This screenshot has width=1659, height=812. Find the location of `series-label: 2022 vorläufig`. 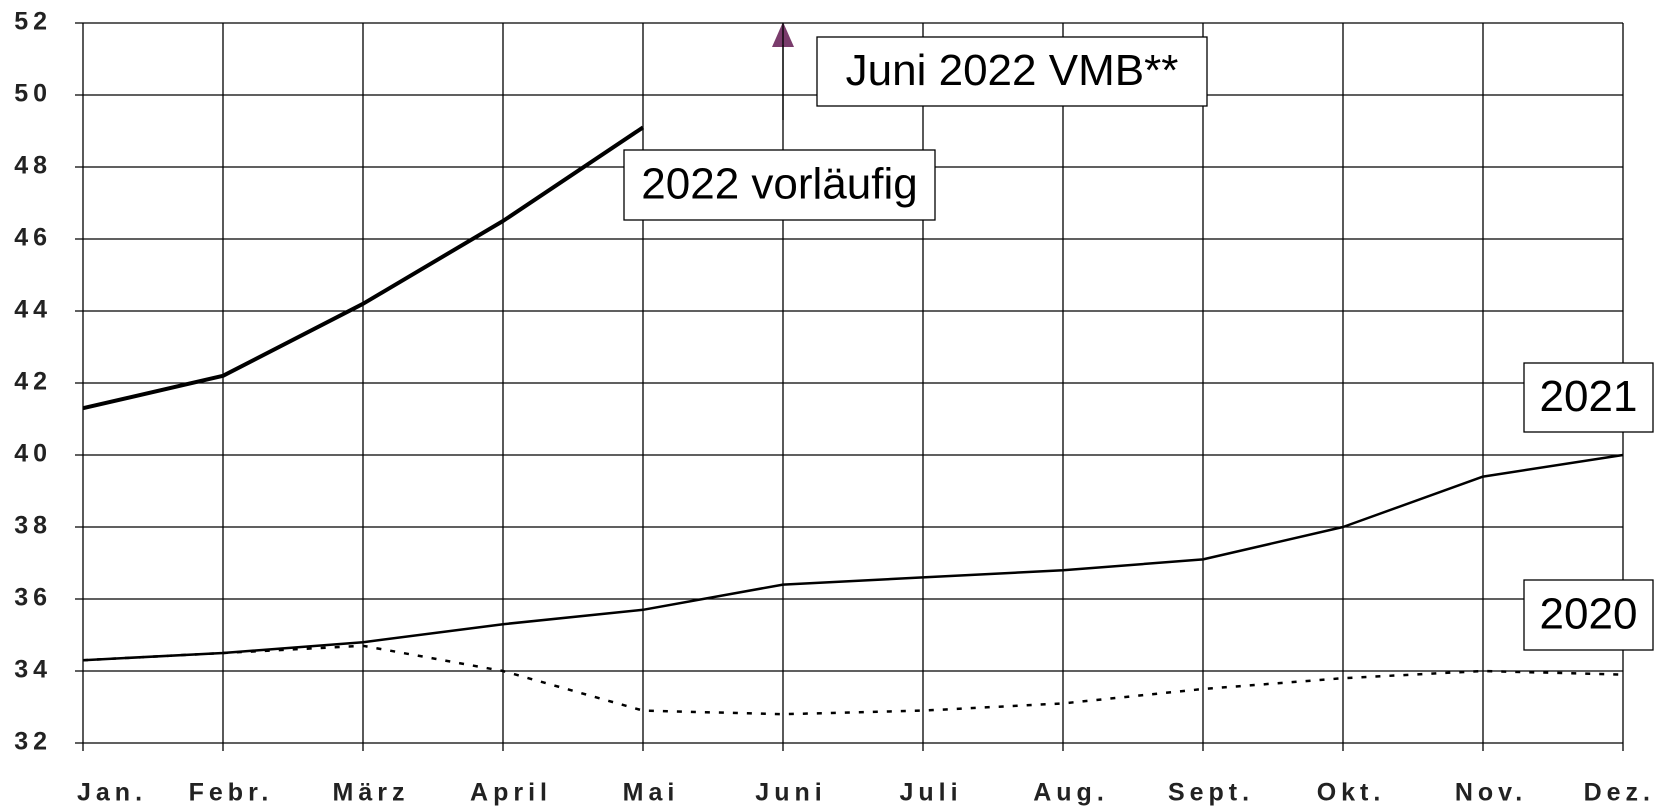

series-label: 2022 vorläufig is located at coordinates (779, 184).